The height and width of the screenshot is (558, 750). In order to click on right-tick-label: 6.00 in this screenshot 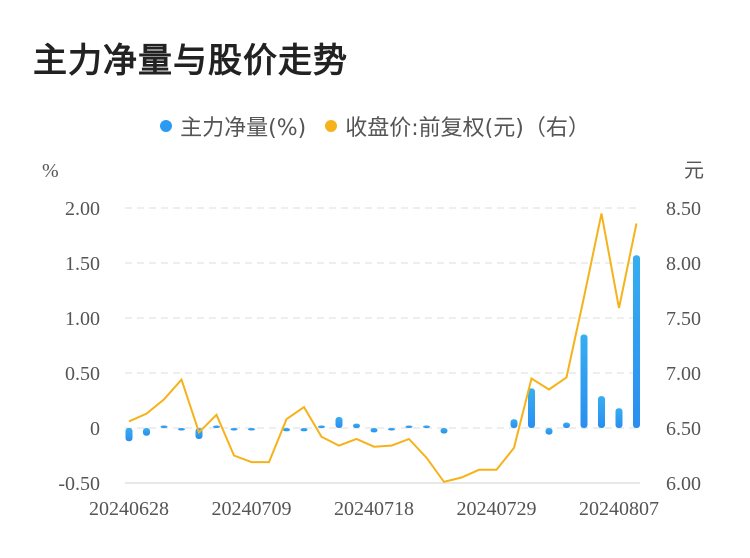, I will do `click(683, 484)`.